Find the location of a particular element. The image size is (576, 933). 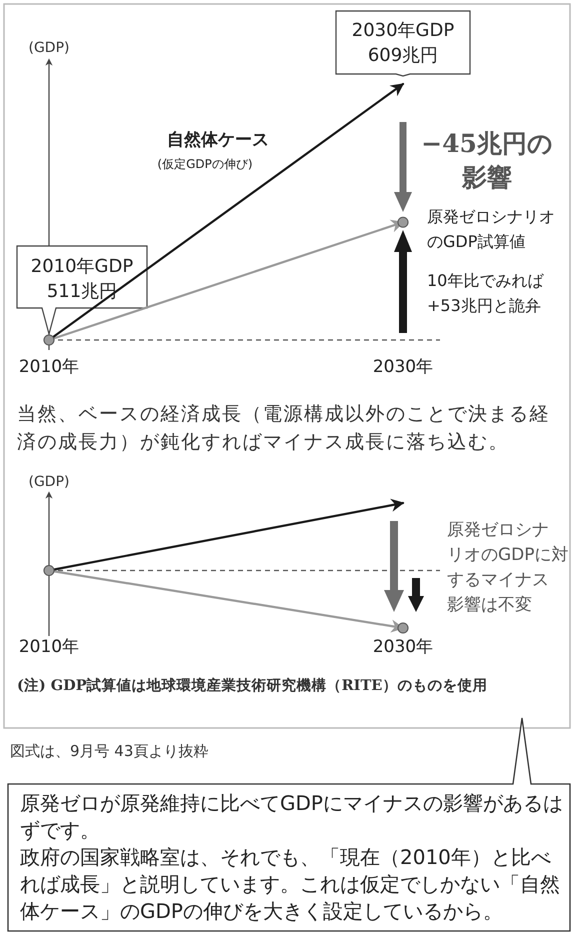

annotation: 原発ゼロシナリオのGDPに対するマイナス影響は不変 is located at coordinates (508, 567).